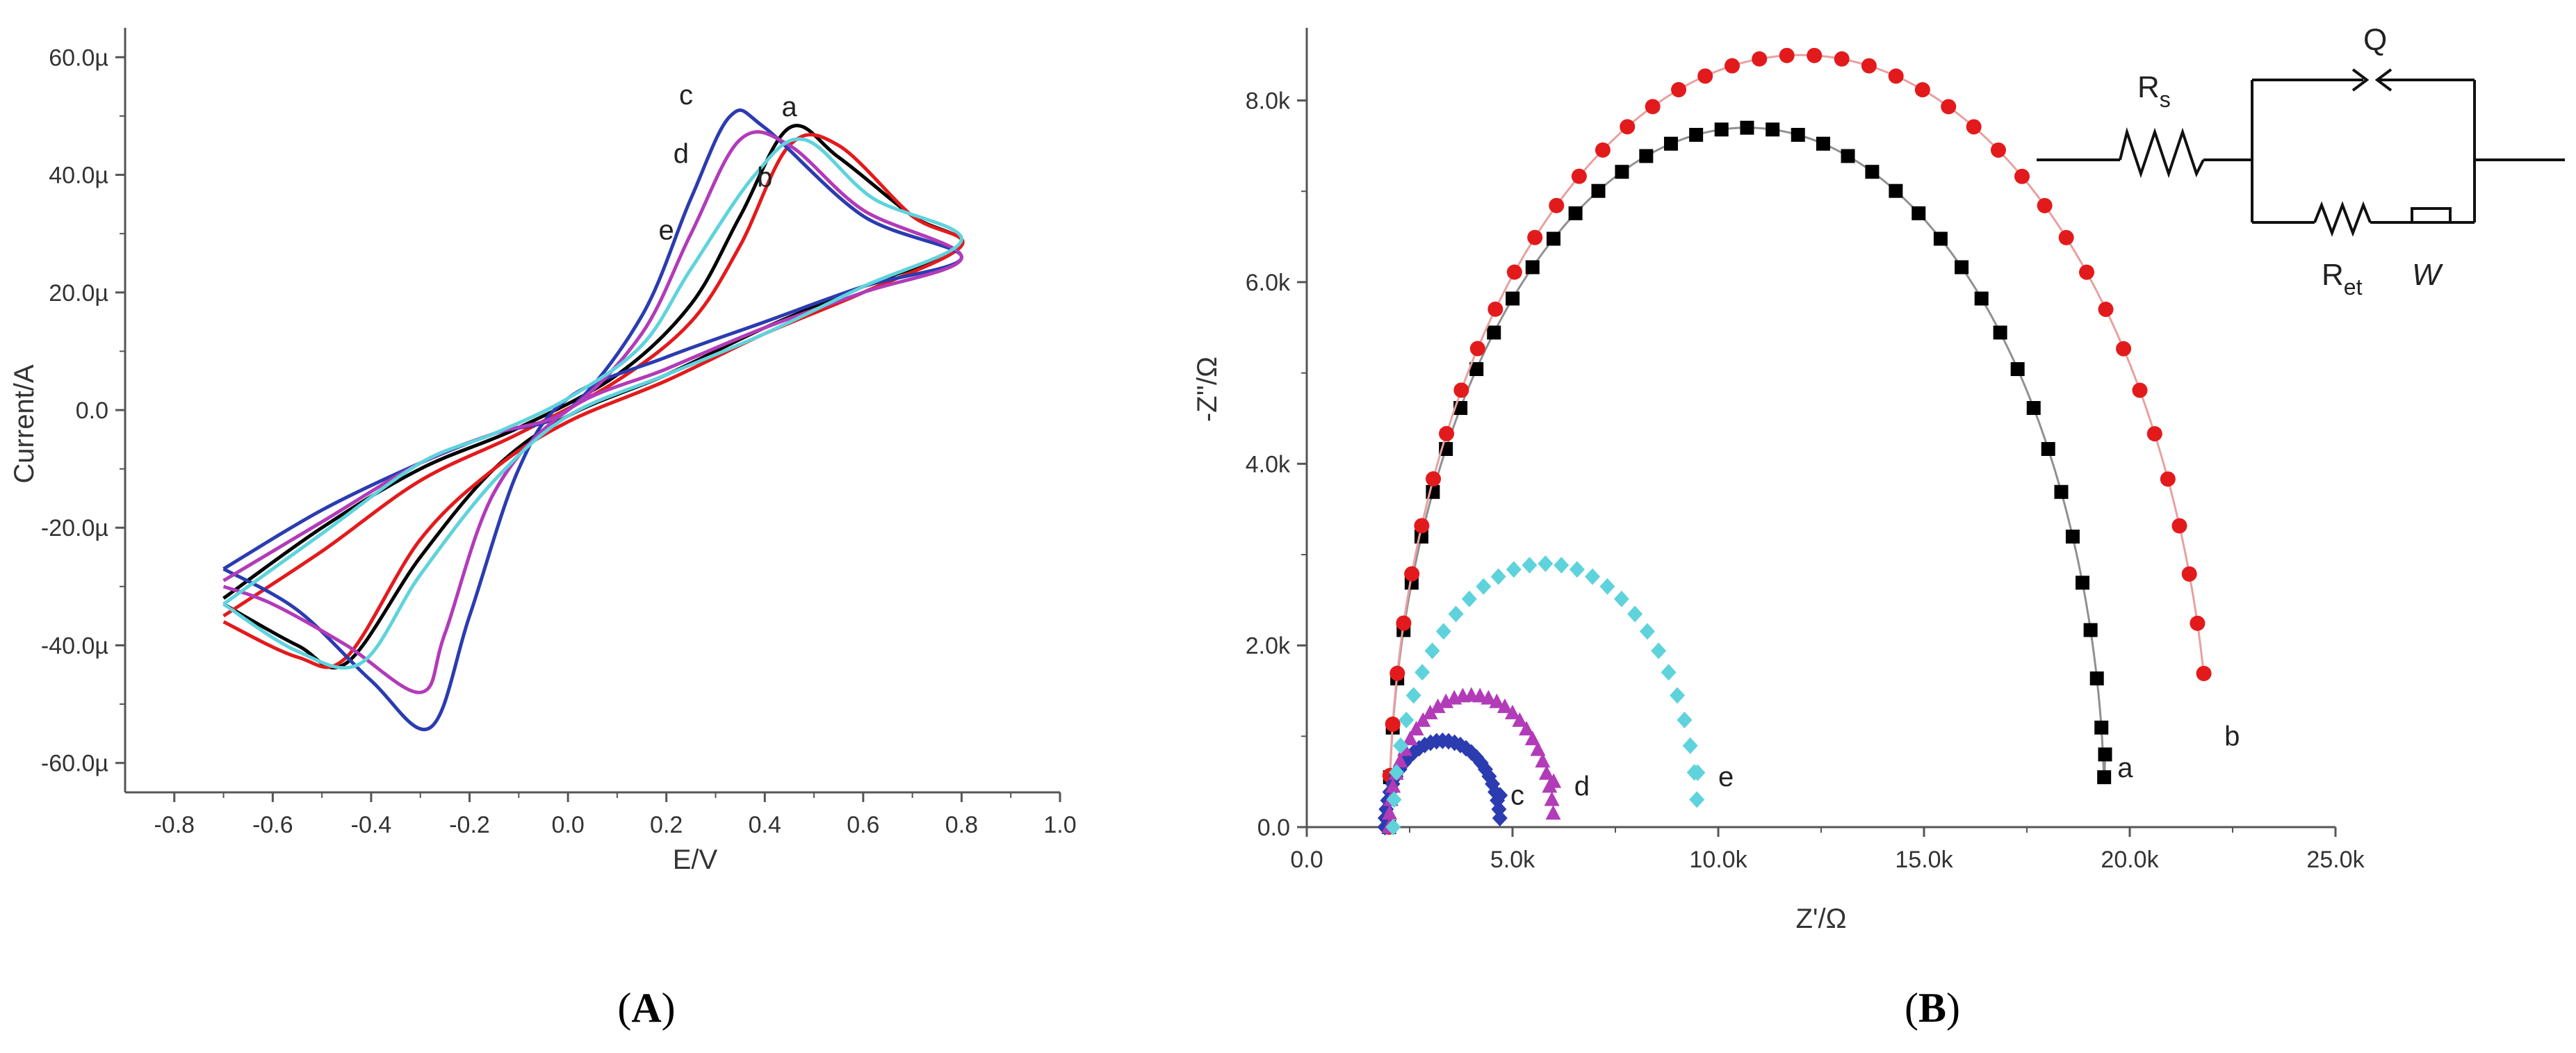 This screenshot has height=1053, width=2576. Describe the element at coordinates (469, 825) in the screenshot. I see `panel-a-x-tick-label: -0.2` at that location.